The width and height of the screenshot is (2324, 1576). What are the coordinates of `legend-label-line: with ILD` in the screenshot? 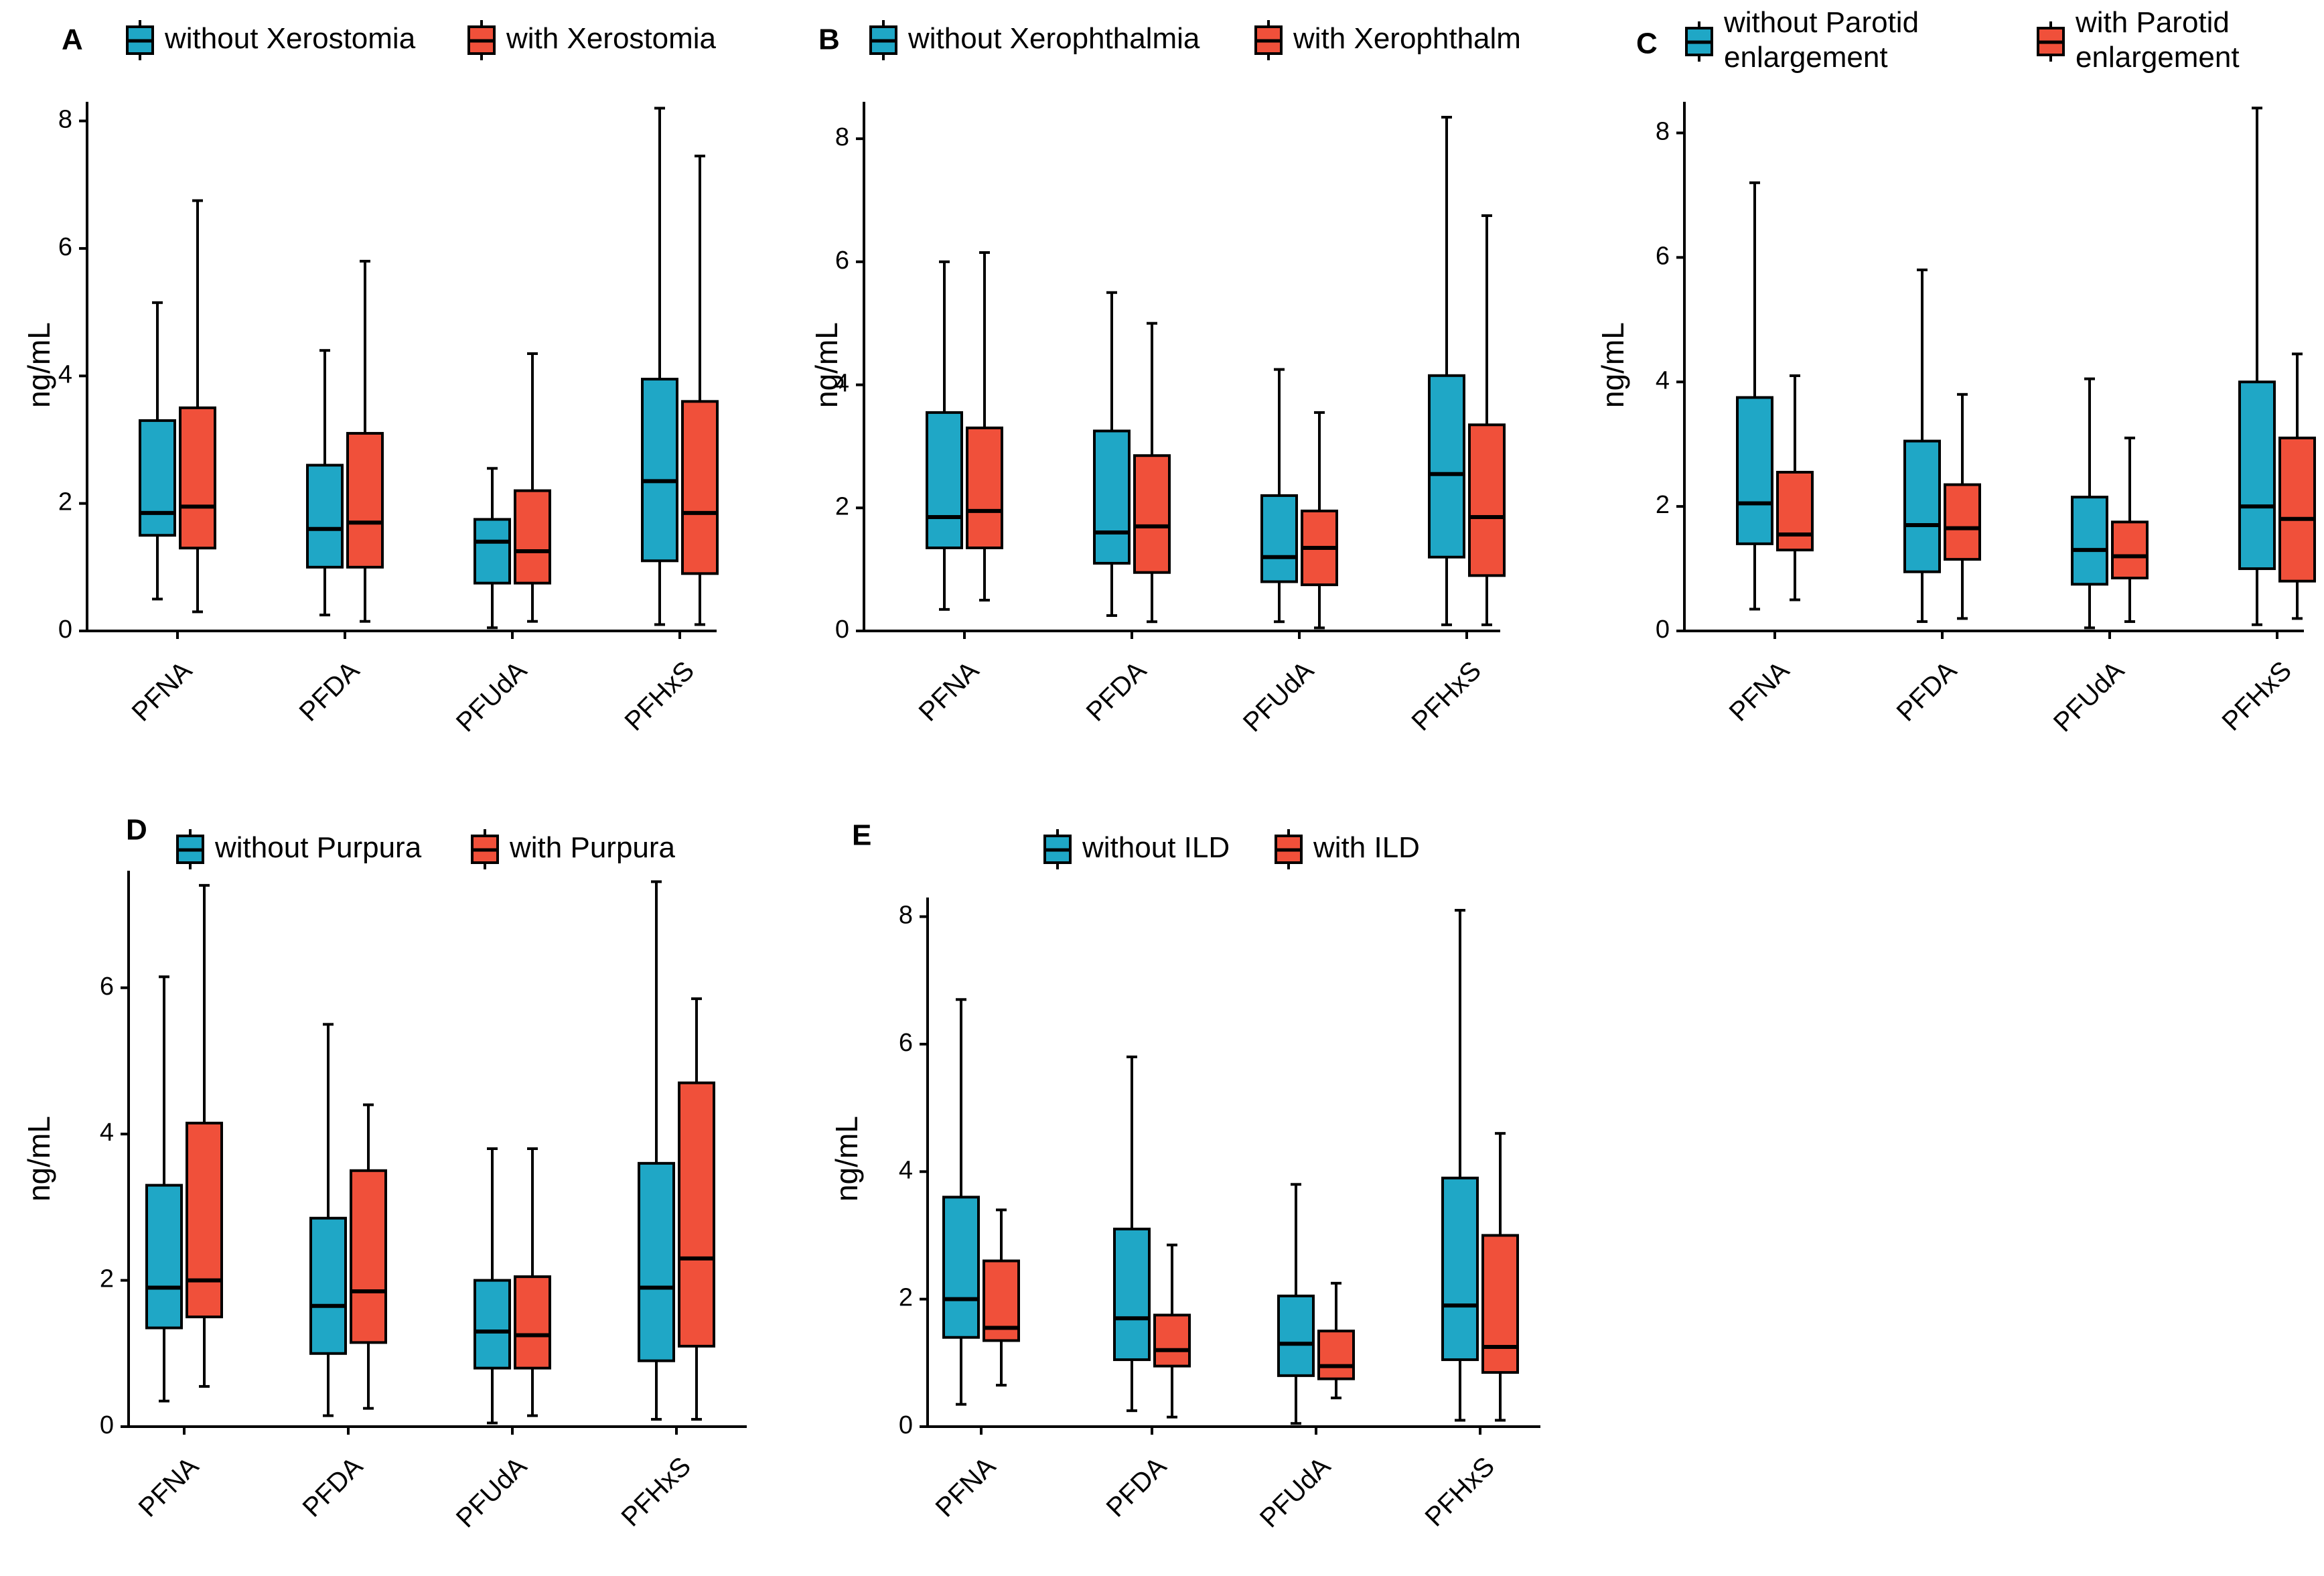 It's located at (1366, 847).